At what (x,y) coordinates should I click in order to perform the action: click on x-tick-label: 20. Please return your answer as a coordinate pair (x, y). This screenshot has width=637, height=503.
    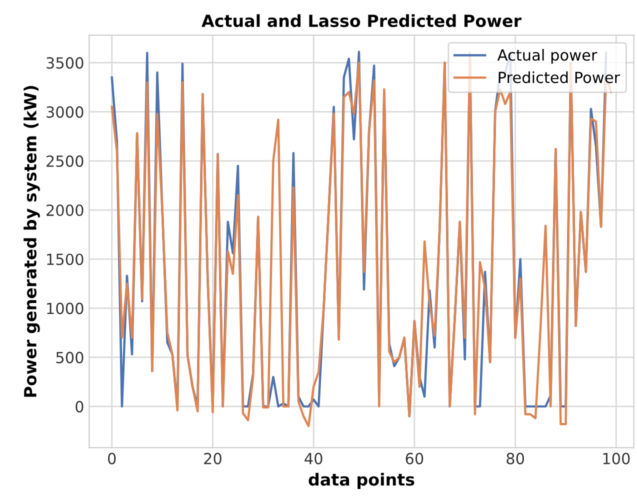
    Looking at the image, I should click on (213, 458).